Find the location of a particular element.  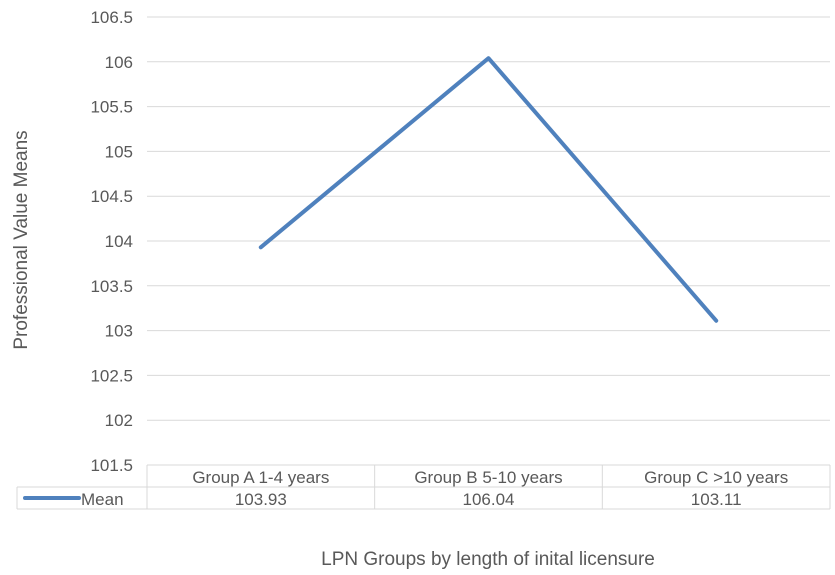

x-category-label: Group C >10 years is located at coordinates (716, 477).